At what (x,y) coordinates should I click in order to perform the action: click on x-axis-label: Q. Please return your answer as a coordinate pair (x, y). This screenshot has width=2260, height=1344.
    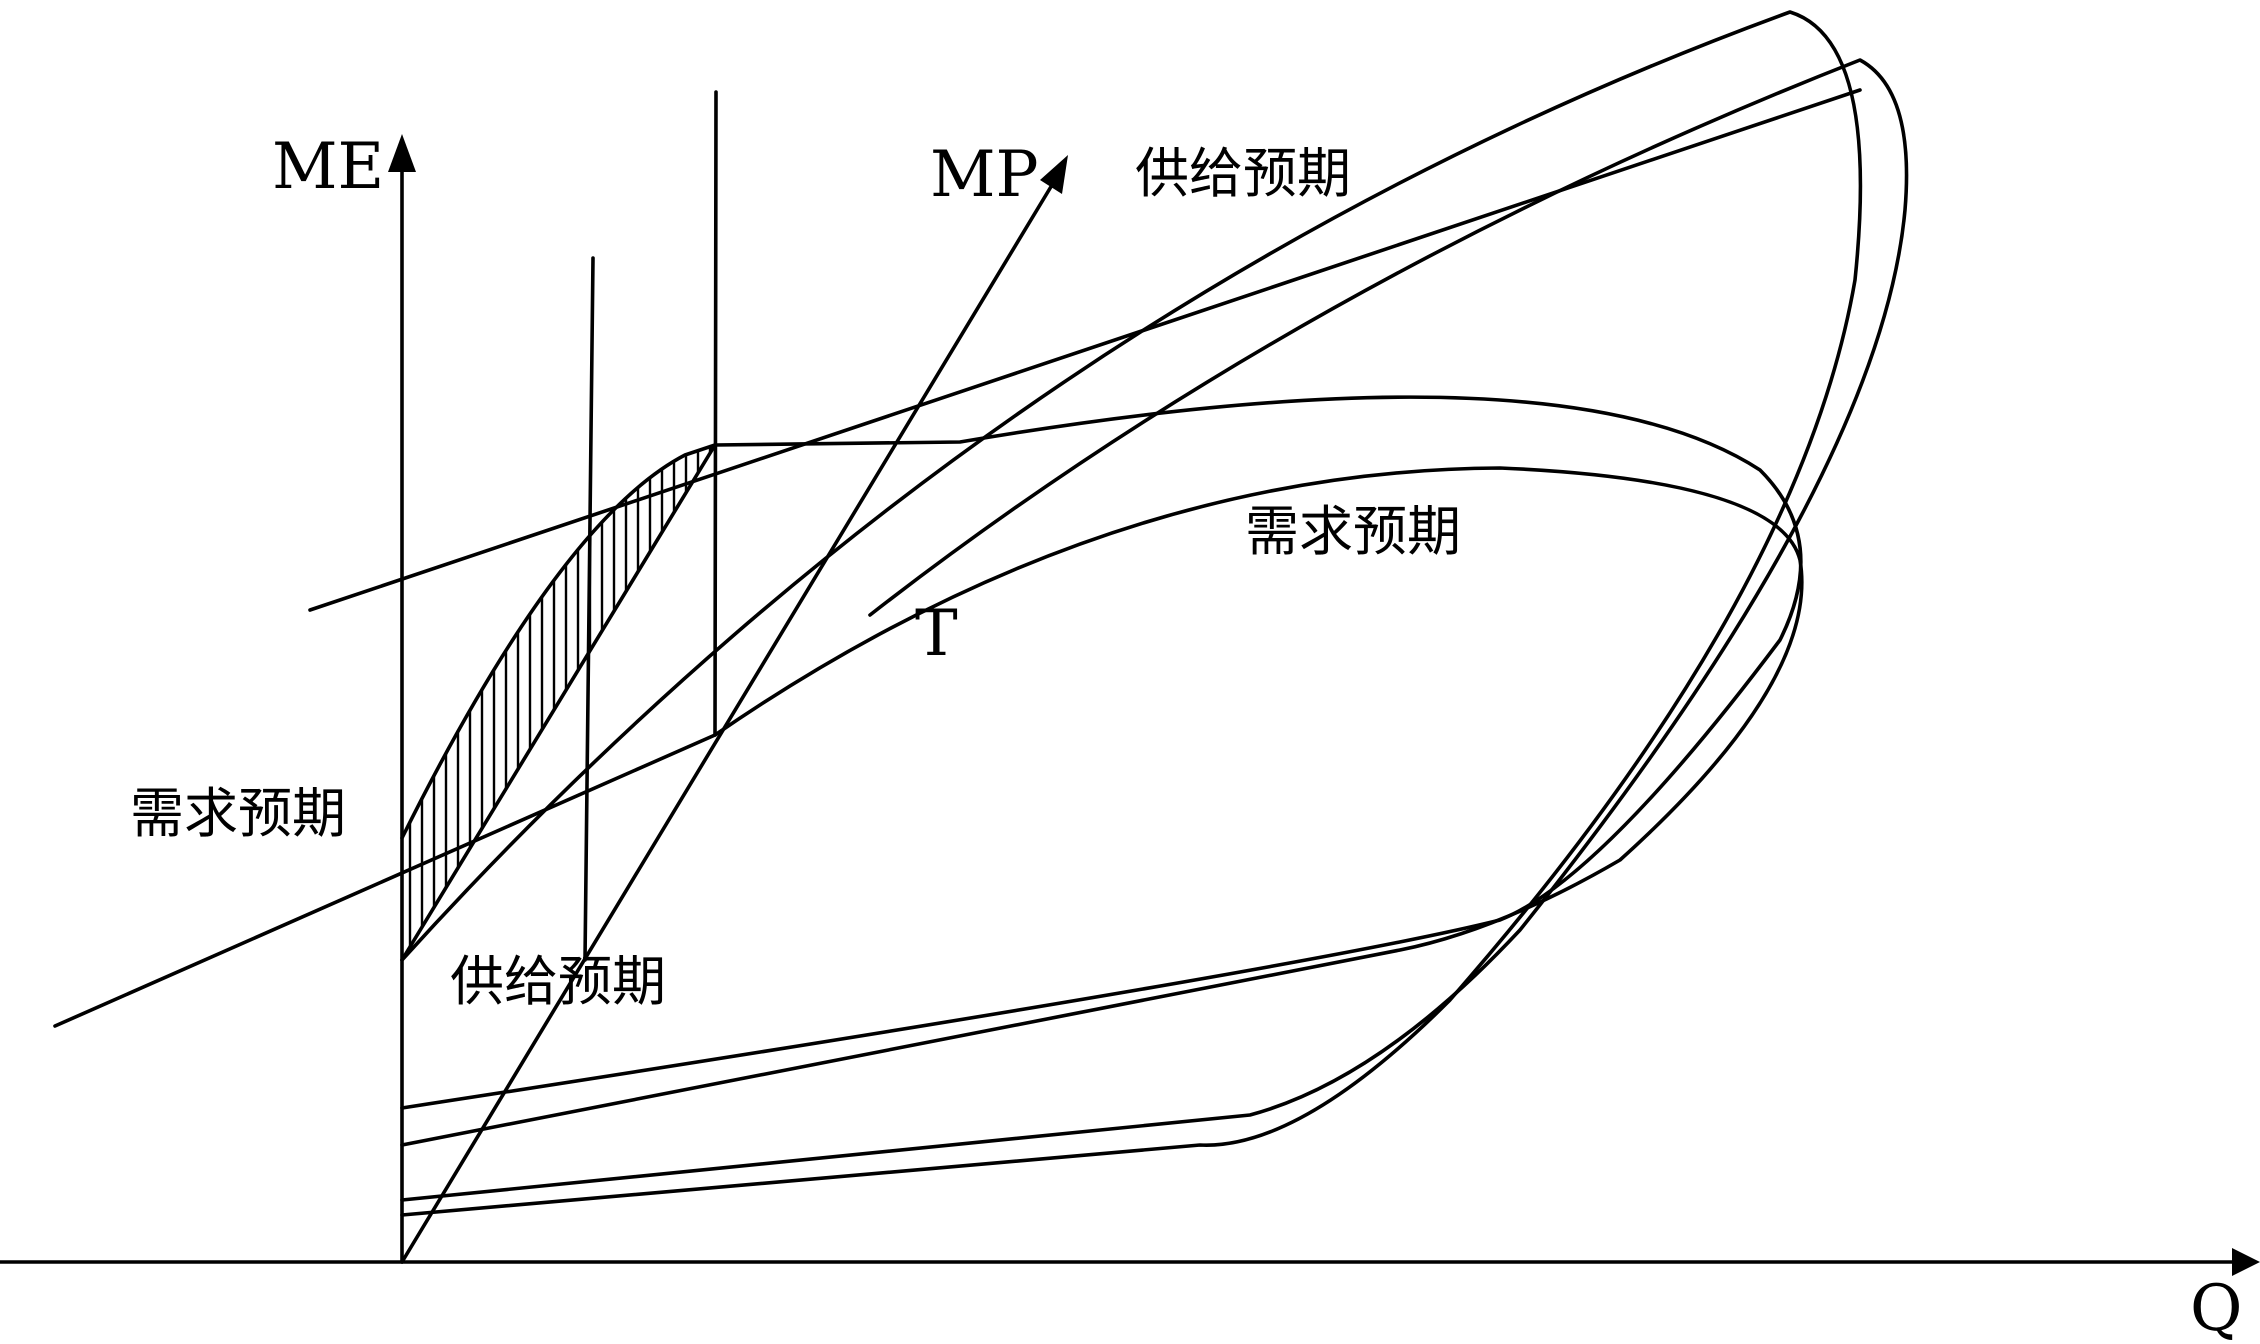
    Looking at the image, I should click on (2216, 1308).